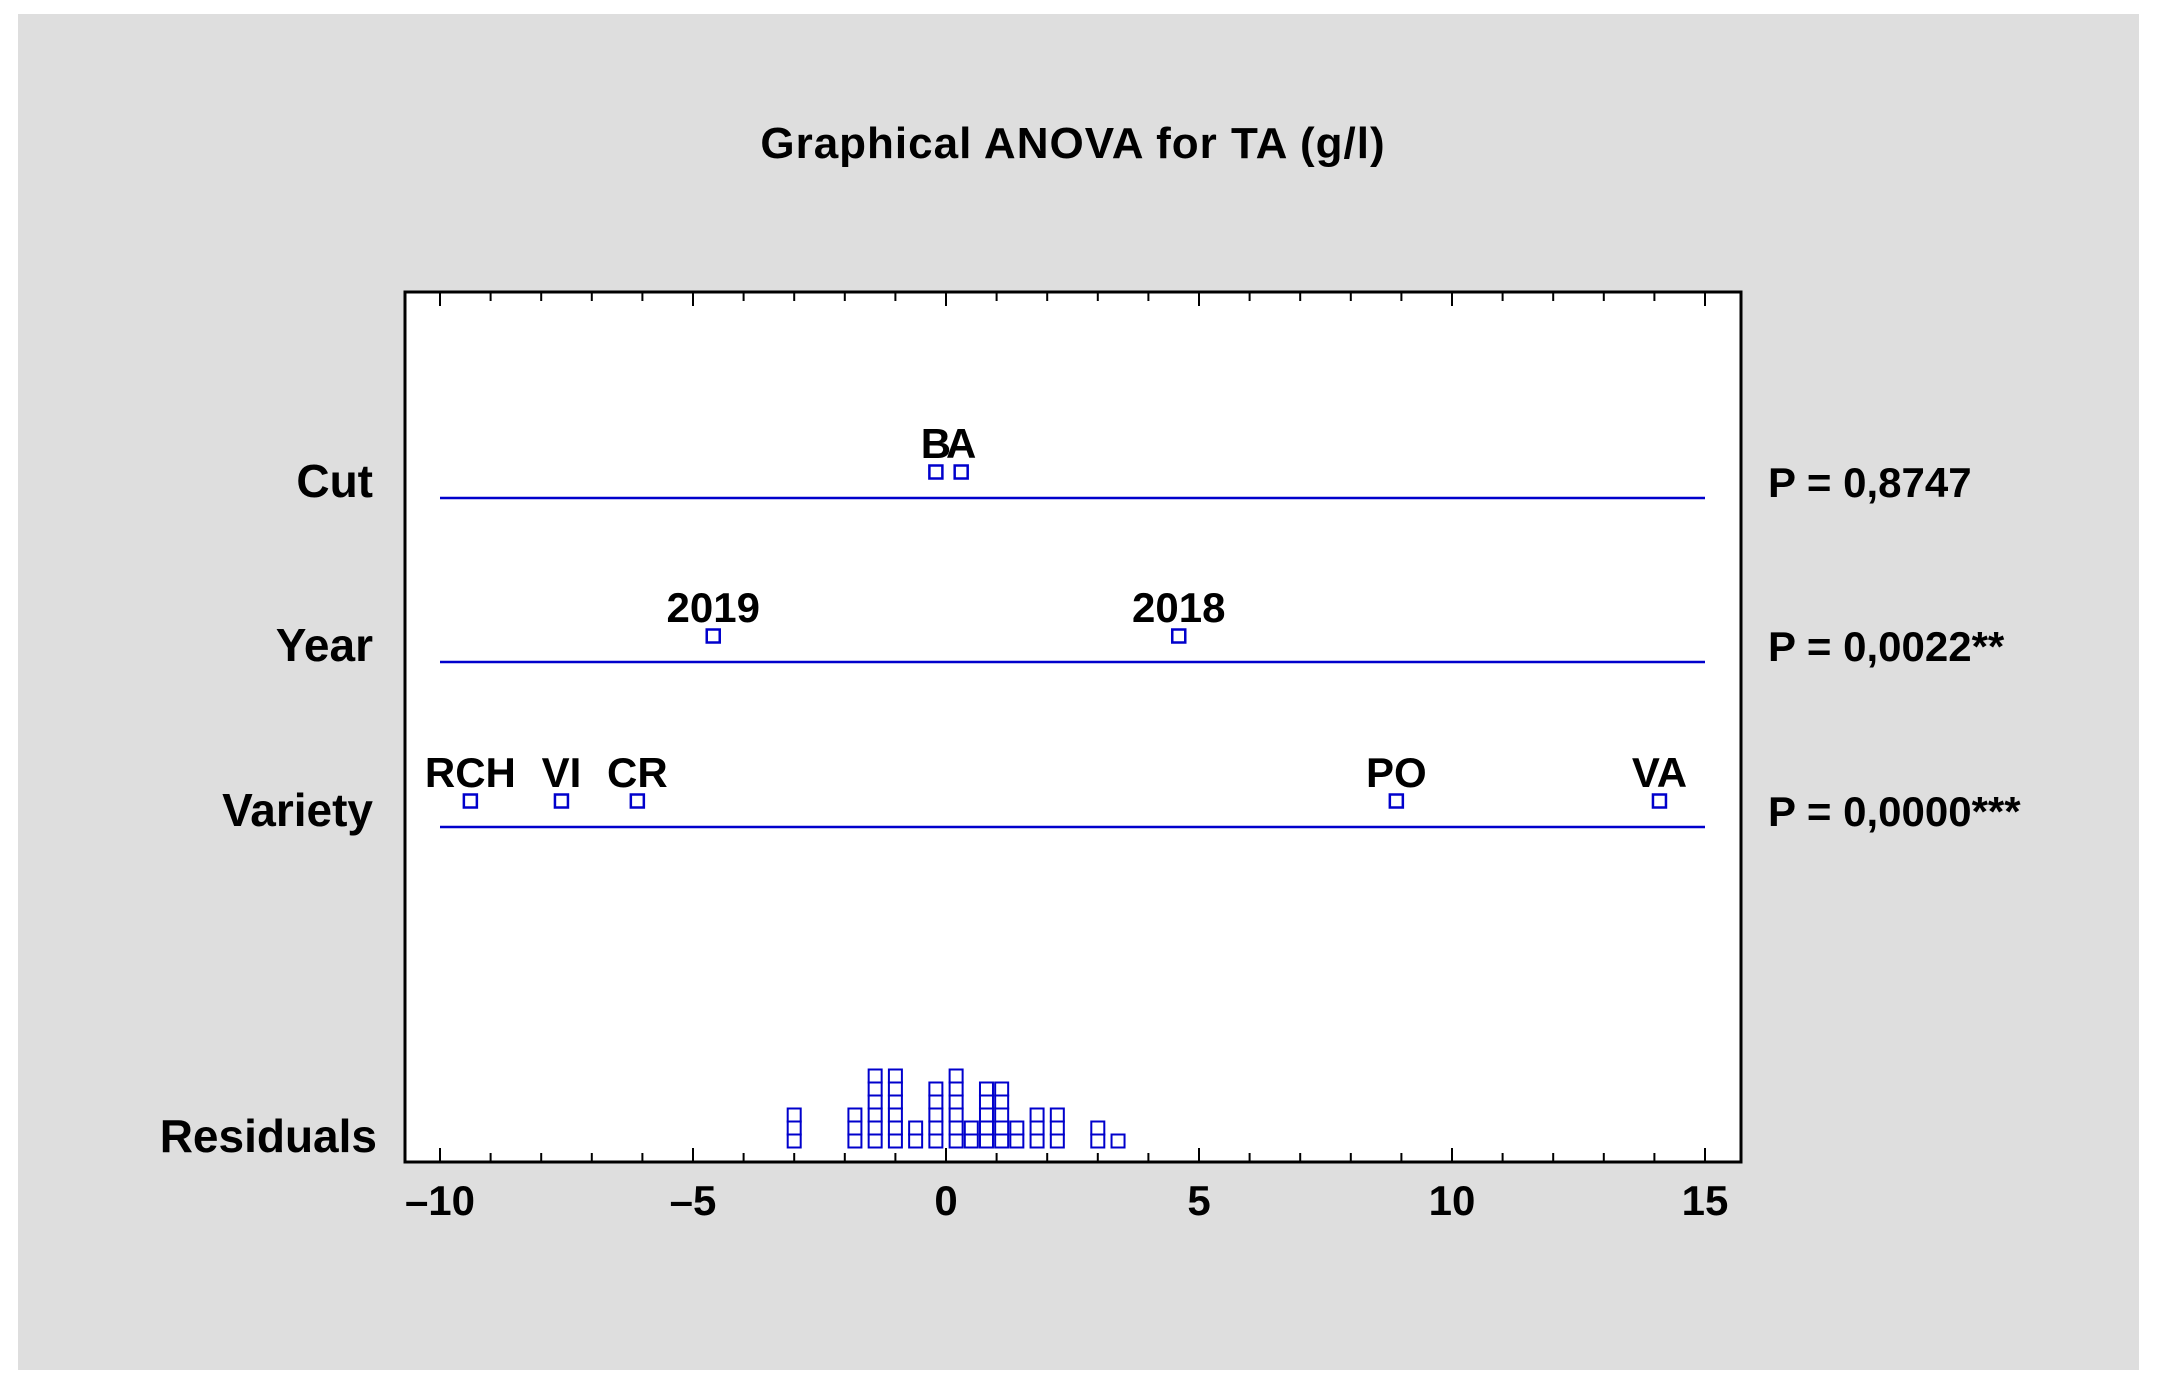 The height and width of the screenshot is (1387, 2157). What do you see at coordinates (693, 1200) in the screenshot?
I see `x-tick-label: –5` at bounding box center [693, 1200].